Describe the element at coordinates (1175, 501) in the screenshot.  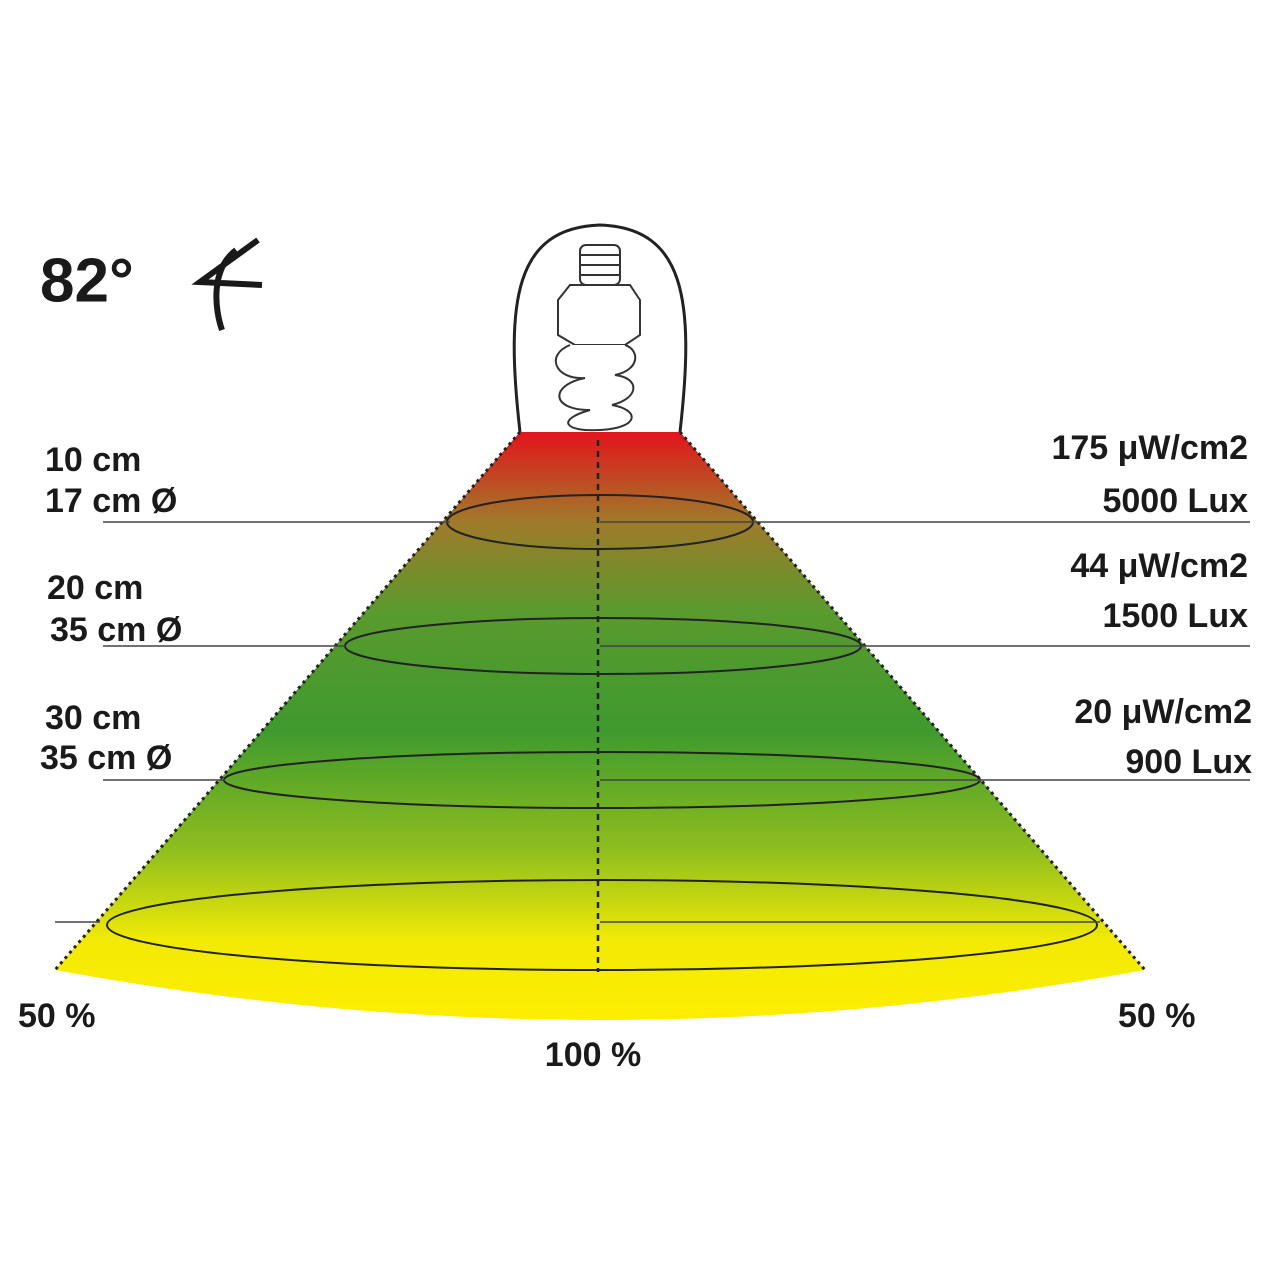
I see `lux-label: 5000 Lux` at that location.